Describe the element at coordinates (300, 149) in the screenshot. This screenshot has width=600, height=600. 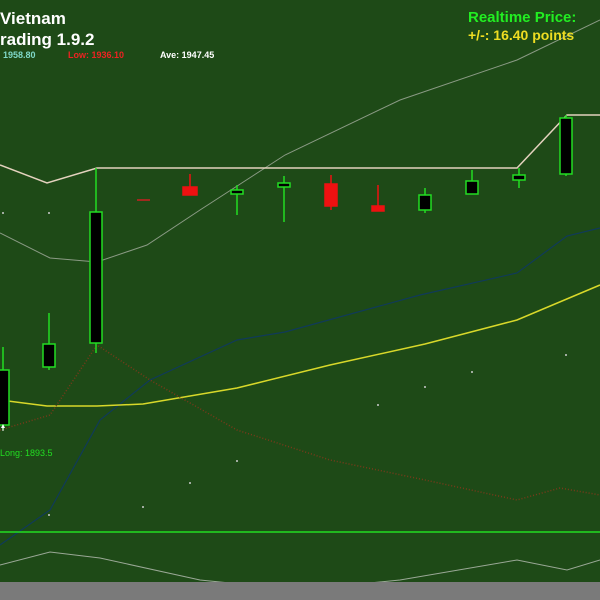
I see `beige-line` at that location.